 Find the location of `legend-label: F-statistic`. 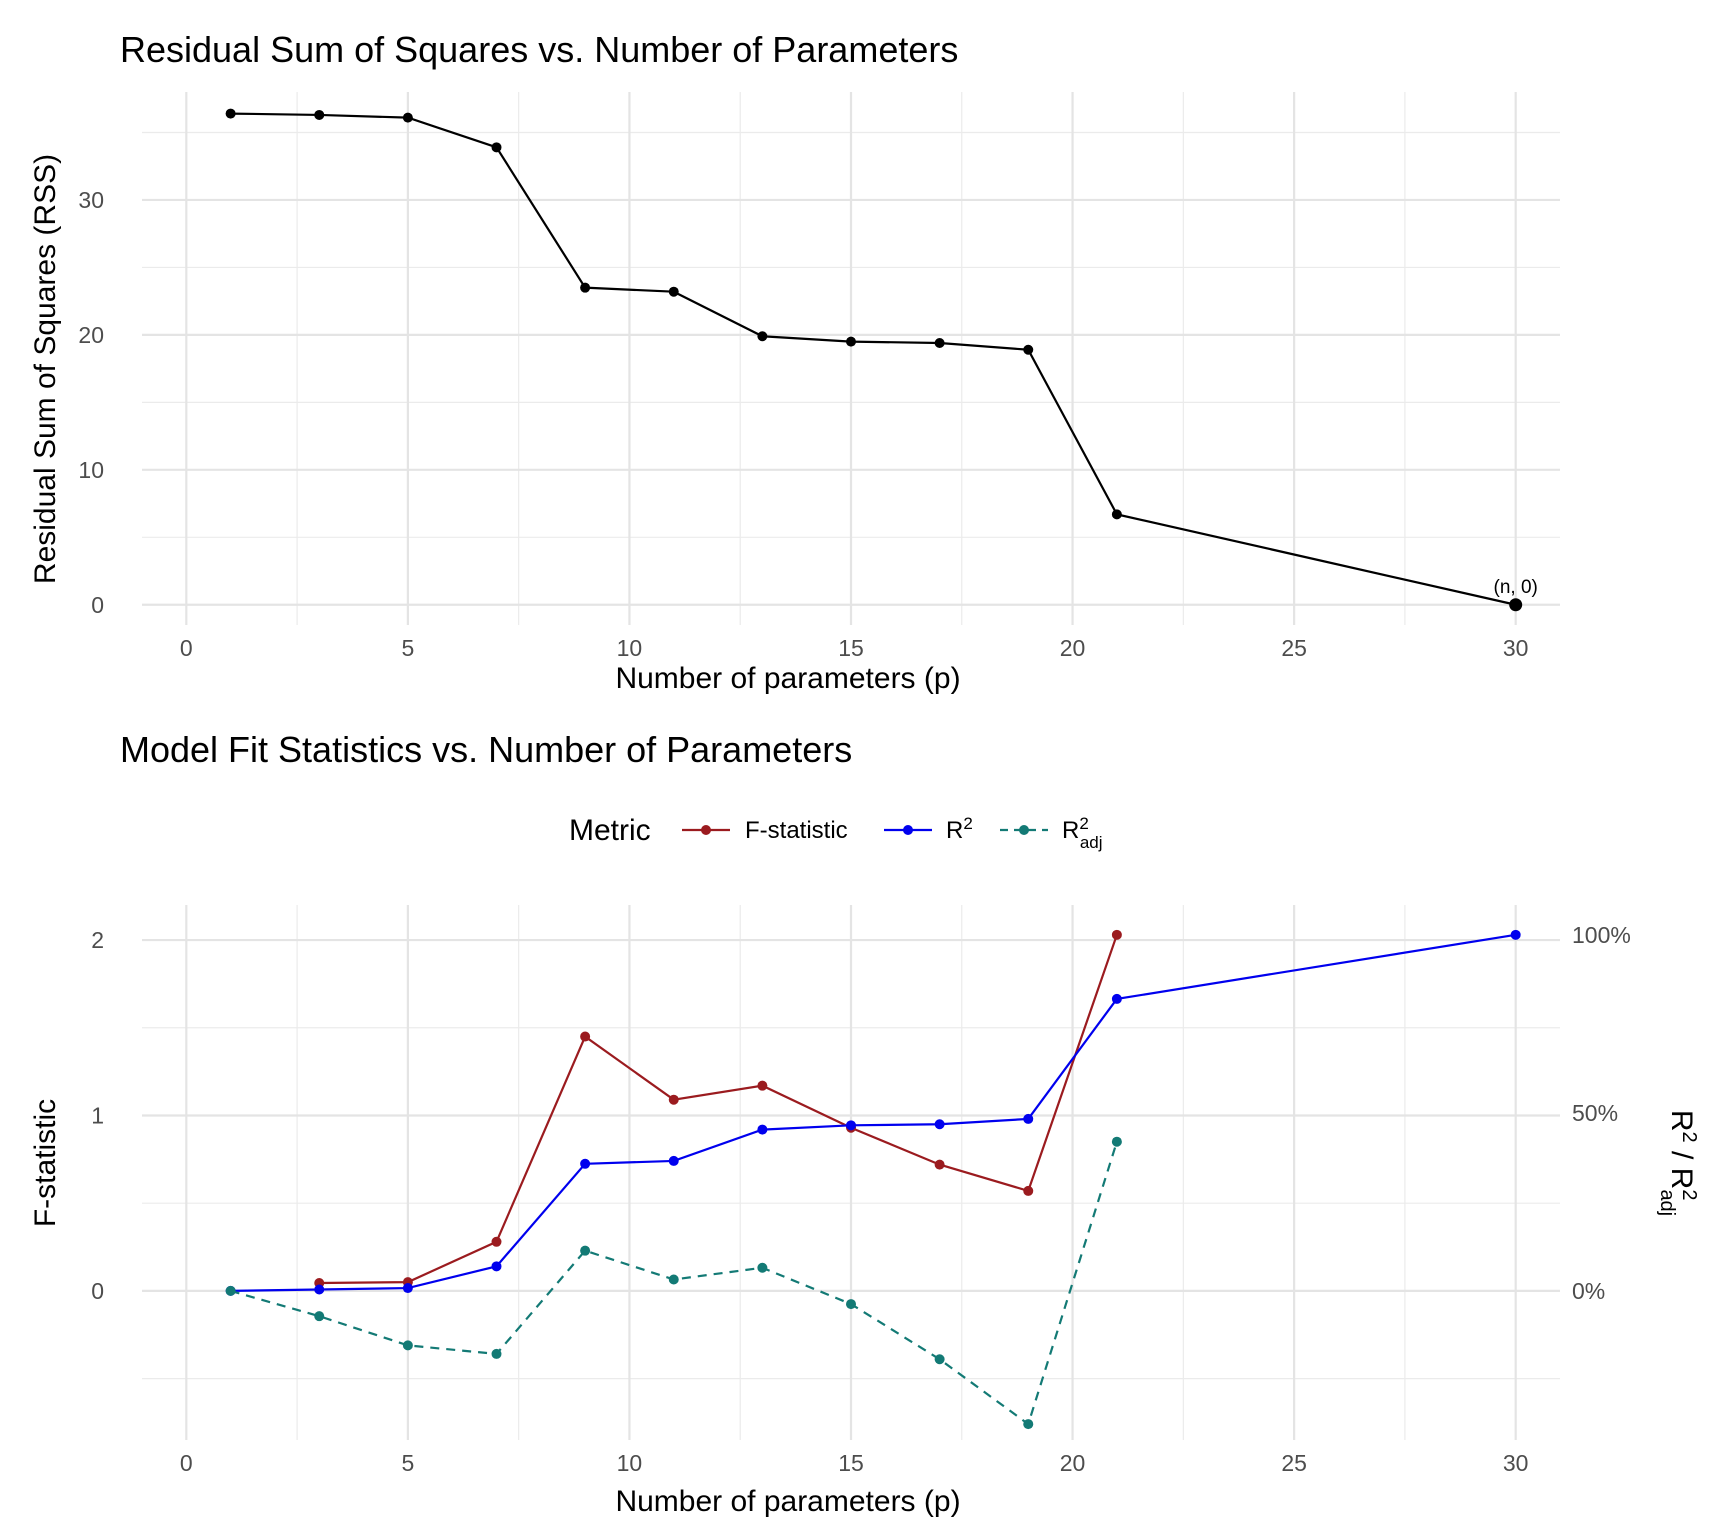

legend-label: F-statistic is located at coordinates (796, 830).